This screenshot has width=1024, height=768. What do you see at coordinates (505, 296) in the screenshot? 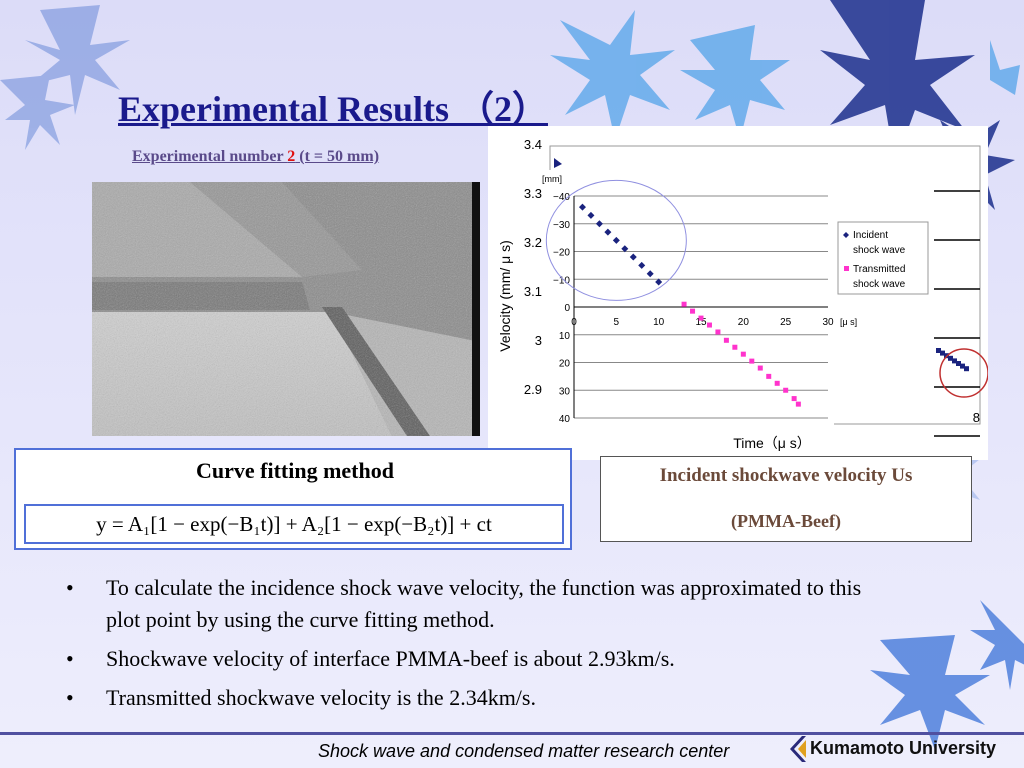
I see `main-y-axis-label: Velocity (mm/ μ s)` at bounding box center [505, 296].